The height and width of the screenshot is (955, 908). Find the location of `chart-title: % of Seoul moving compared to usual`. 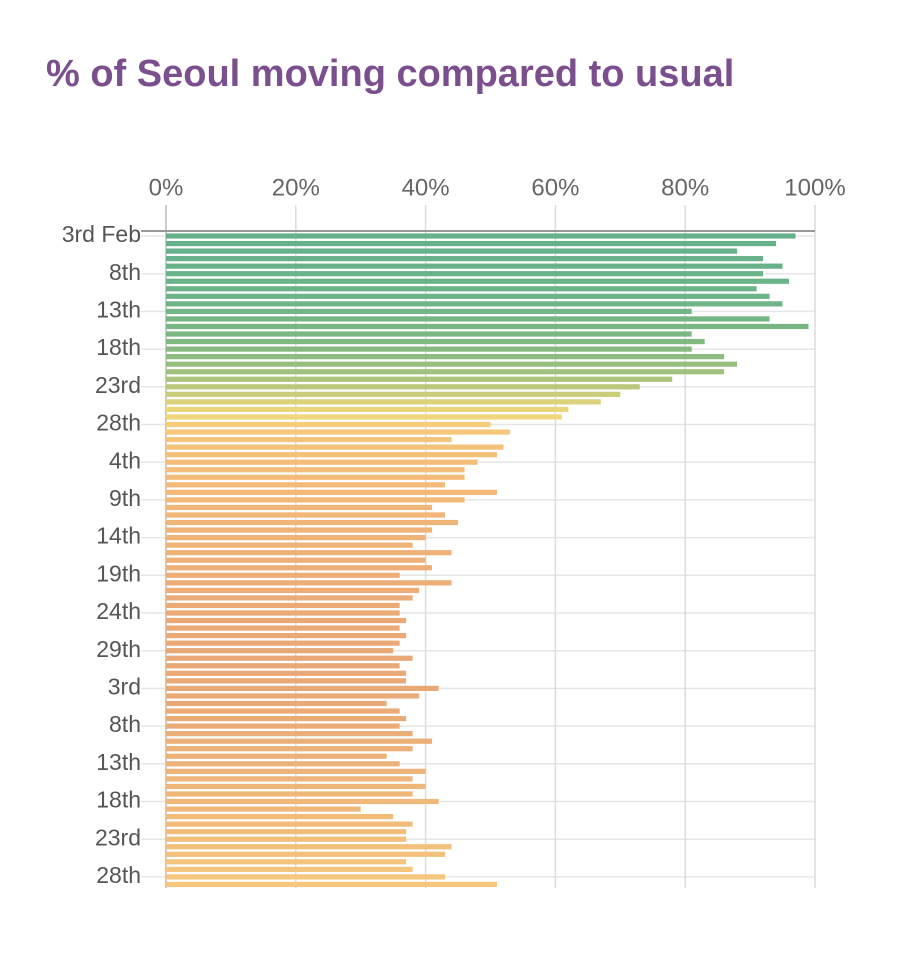

chart-title: % of Seoul moving compared to usual is located at coordinates (390, 74).